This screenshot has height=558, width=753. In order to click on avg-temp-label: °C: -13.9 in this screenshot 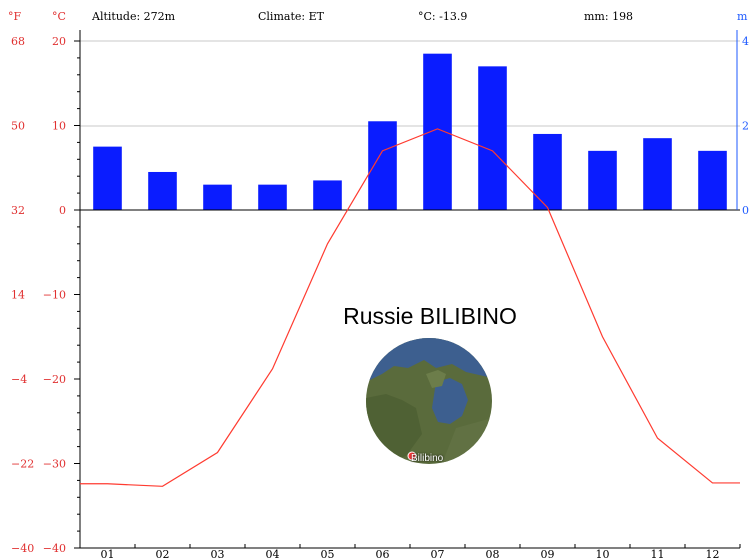, I will do `click(442, 16)`.